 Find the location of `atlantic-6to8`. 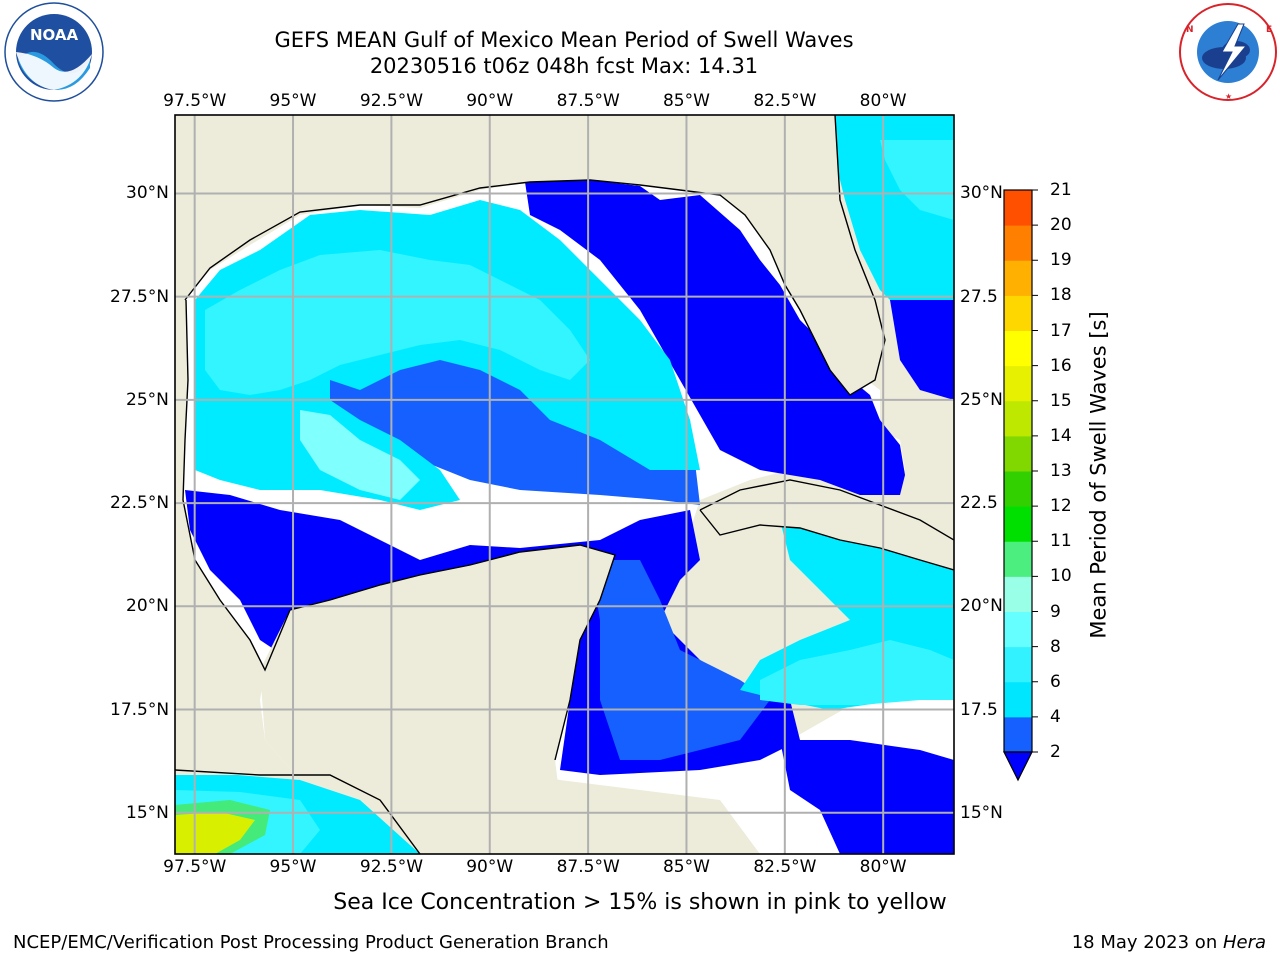

atlantic-6to8 is located at coordinates (917, 180).